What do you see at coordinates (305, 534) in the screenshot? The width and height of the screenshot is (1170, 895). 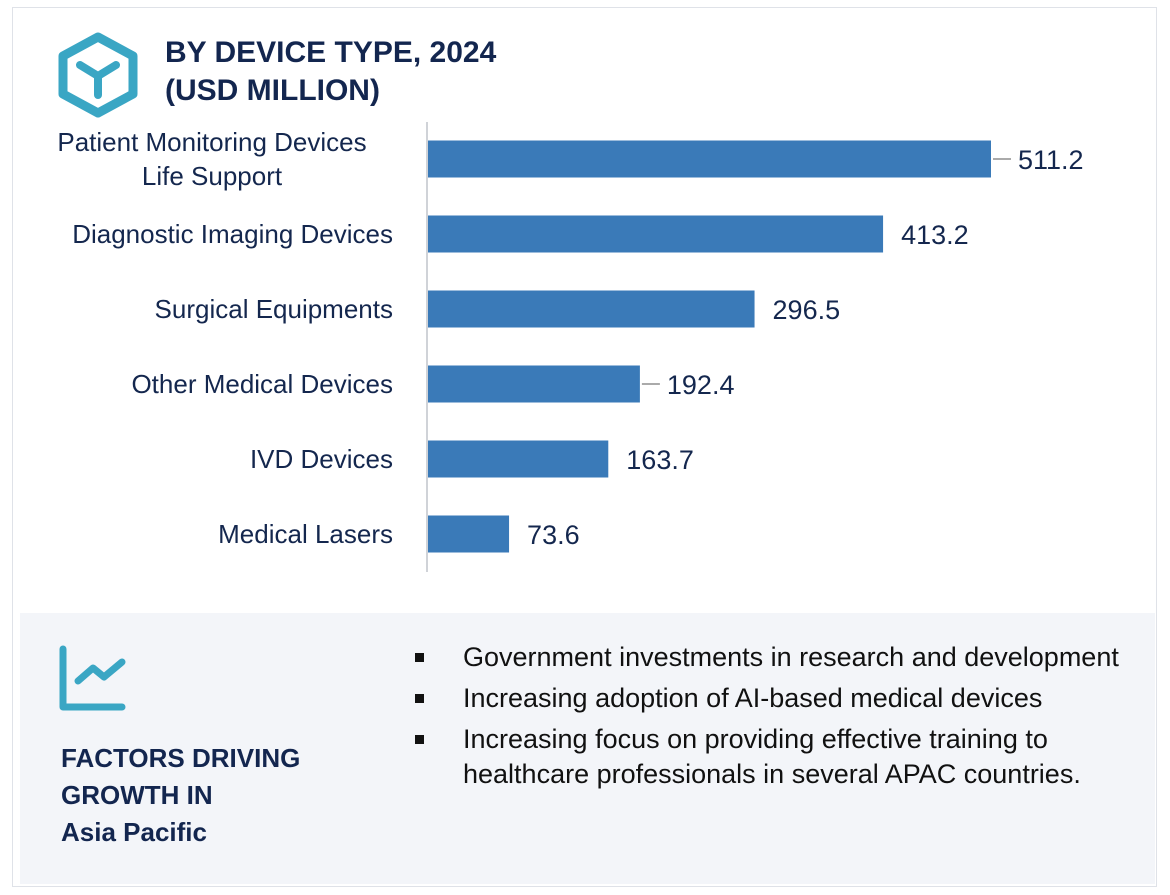 I see `category-label: Medical Lasers` at bounding box center [305, 534].